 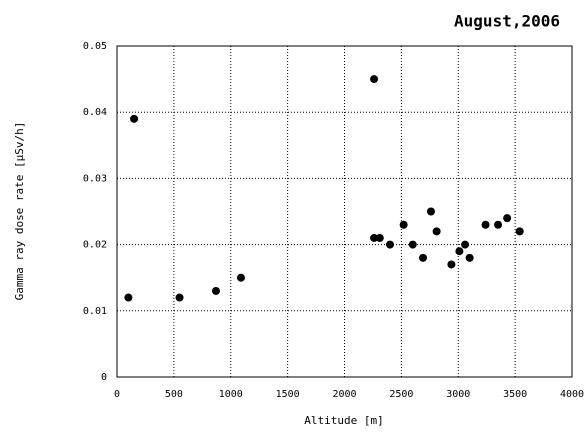 What do you see at coordinates (572, 394) in the screenshot?
I see `x-tick-label: 4000` at bounding box center [572, 394].